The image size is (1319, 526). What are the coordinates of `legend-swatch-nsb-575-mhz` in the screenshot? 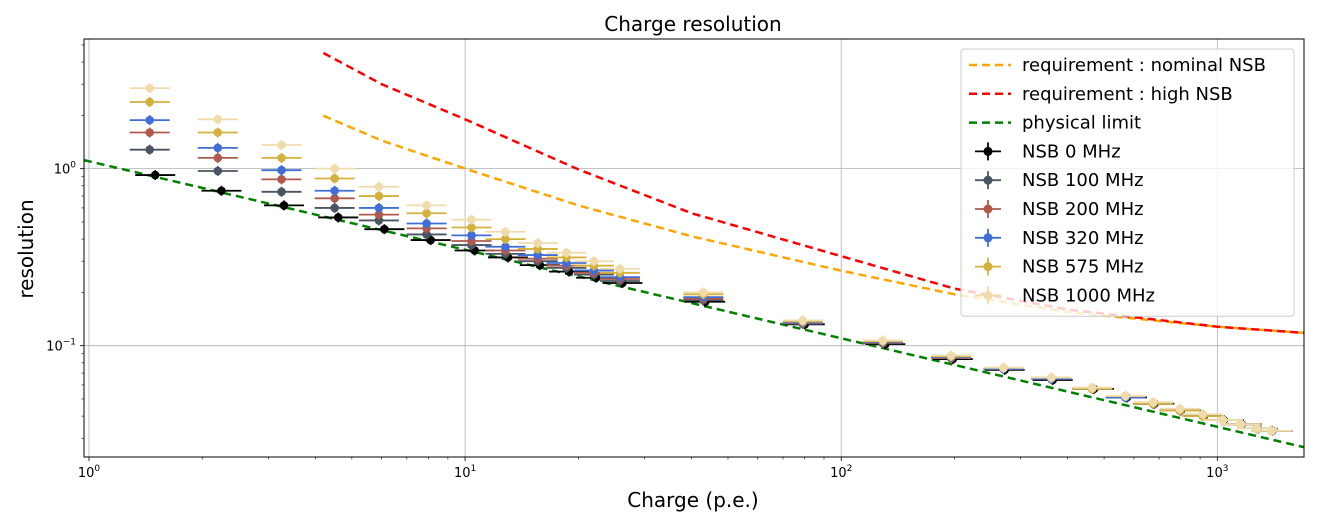 It's located at (988, 267).